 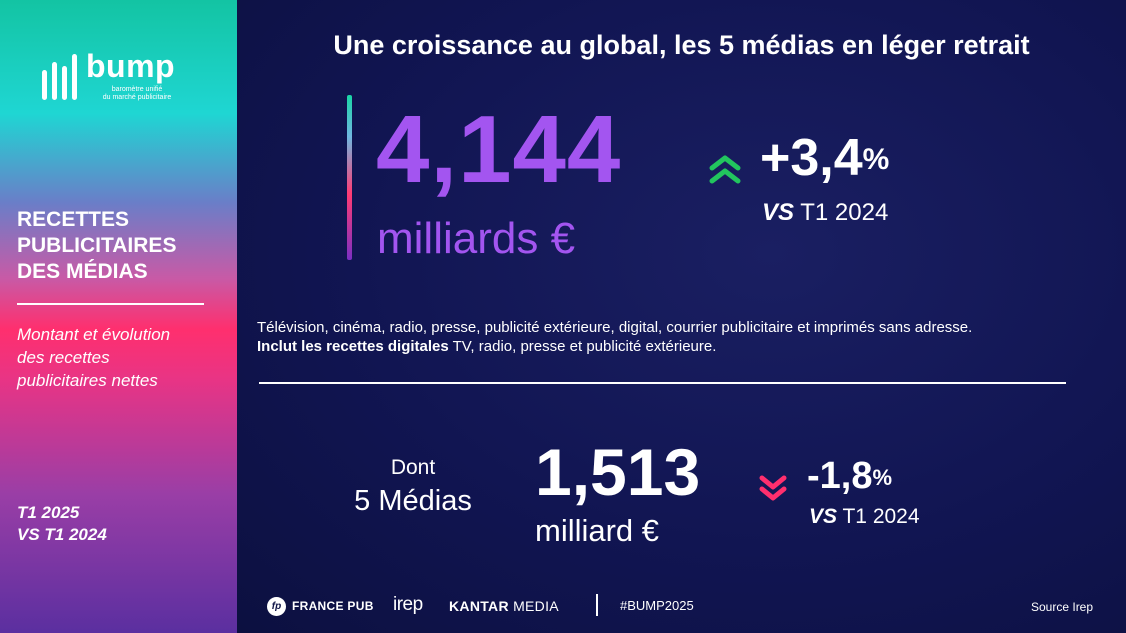 I want to click on france-pub-logo: fp FRANCE PUB, so click(x=320, y=606).